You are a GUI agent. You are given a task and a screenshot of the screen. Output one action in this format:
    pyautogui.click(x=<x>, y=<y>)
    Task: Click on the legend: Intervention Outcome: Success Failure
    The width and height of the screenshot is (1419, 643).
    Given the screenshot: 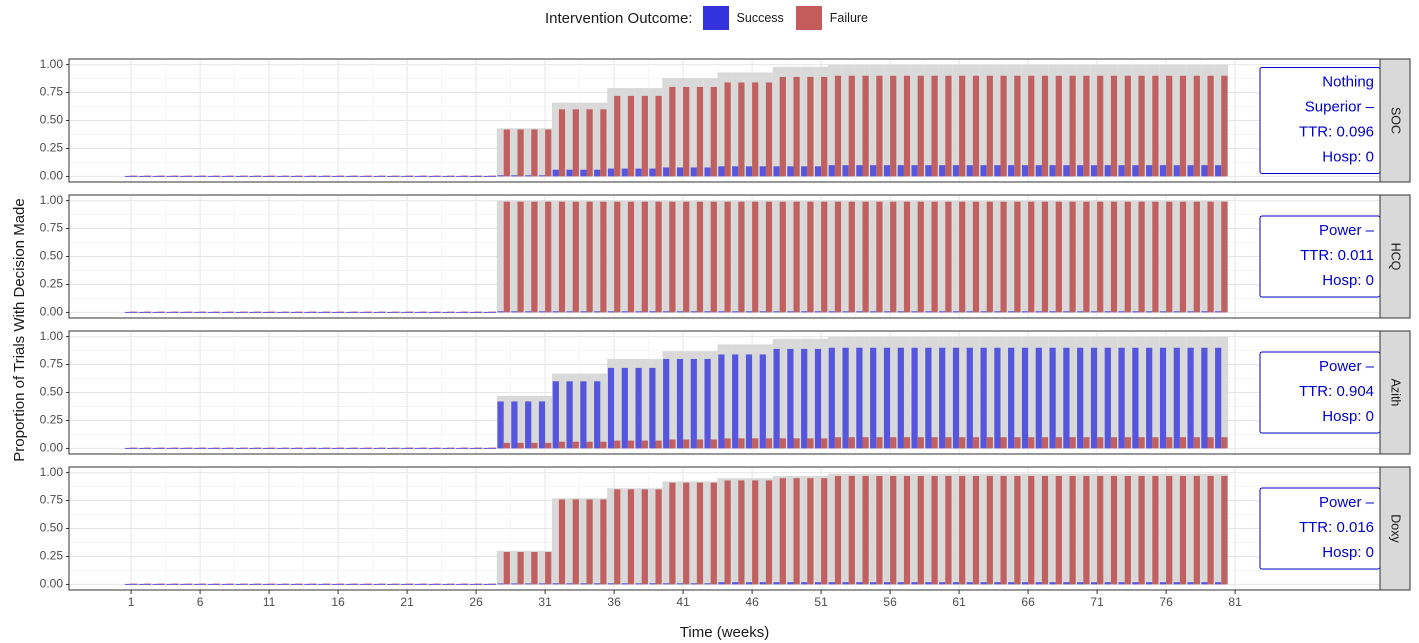 What is the action you would take?
    pyautogui.click(x=709, y=18)
    